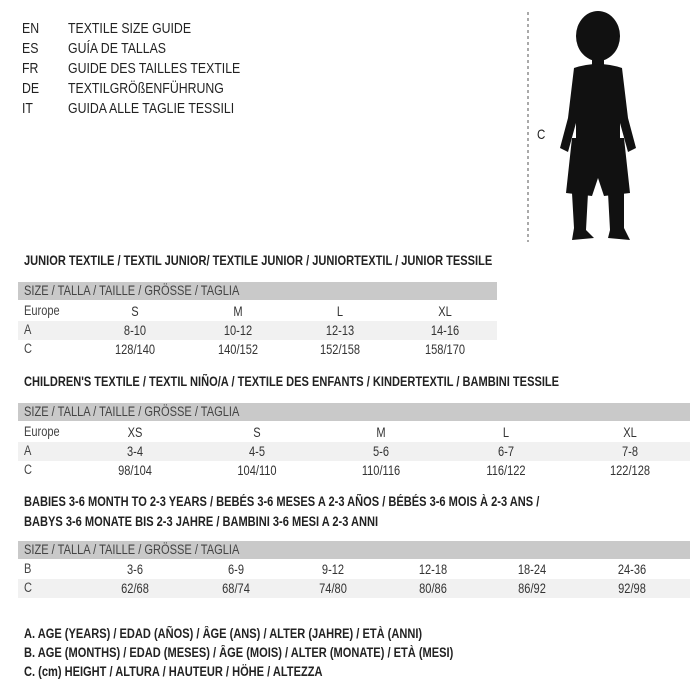 The width and height of the screenshot is (700, 700). Describe the element at coordinates (151, 108) in the screenshot. I see `lang-title: GUIDA ALLE TAGLIE TESSILI` at that location.